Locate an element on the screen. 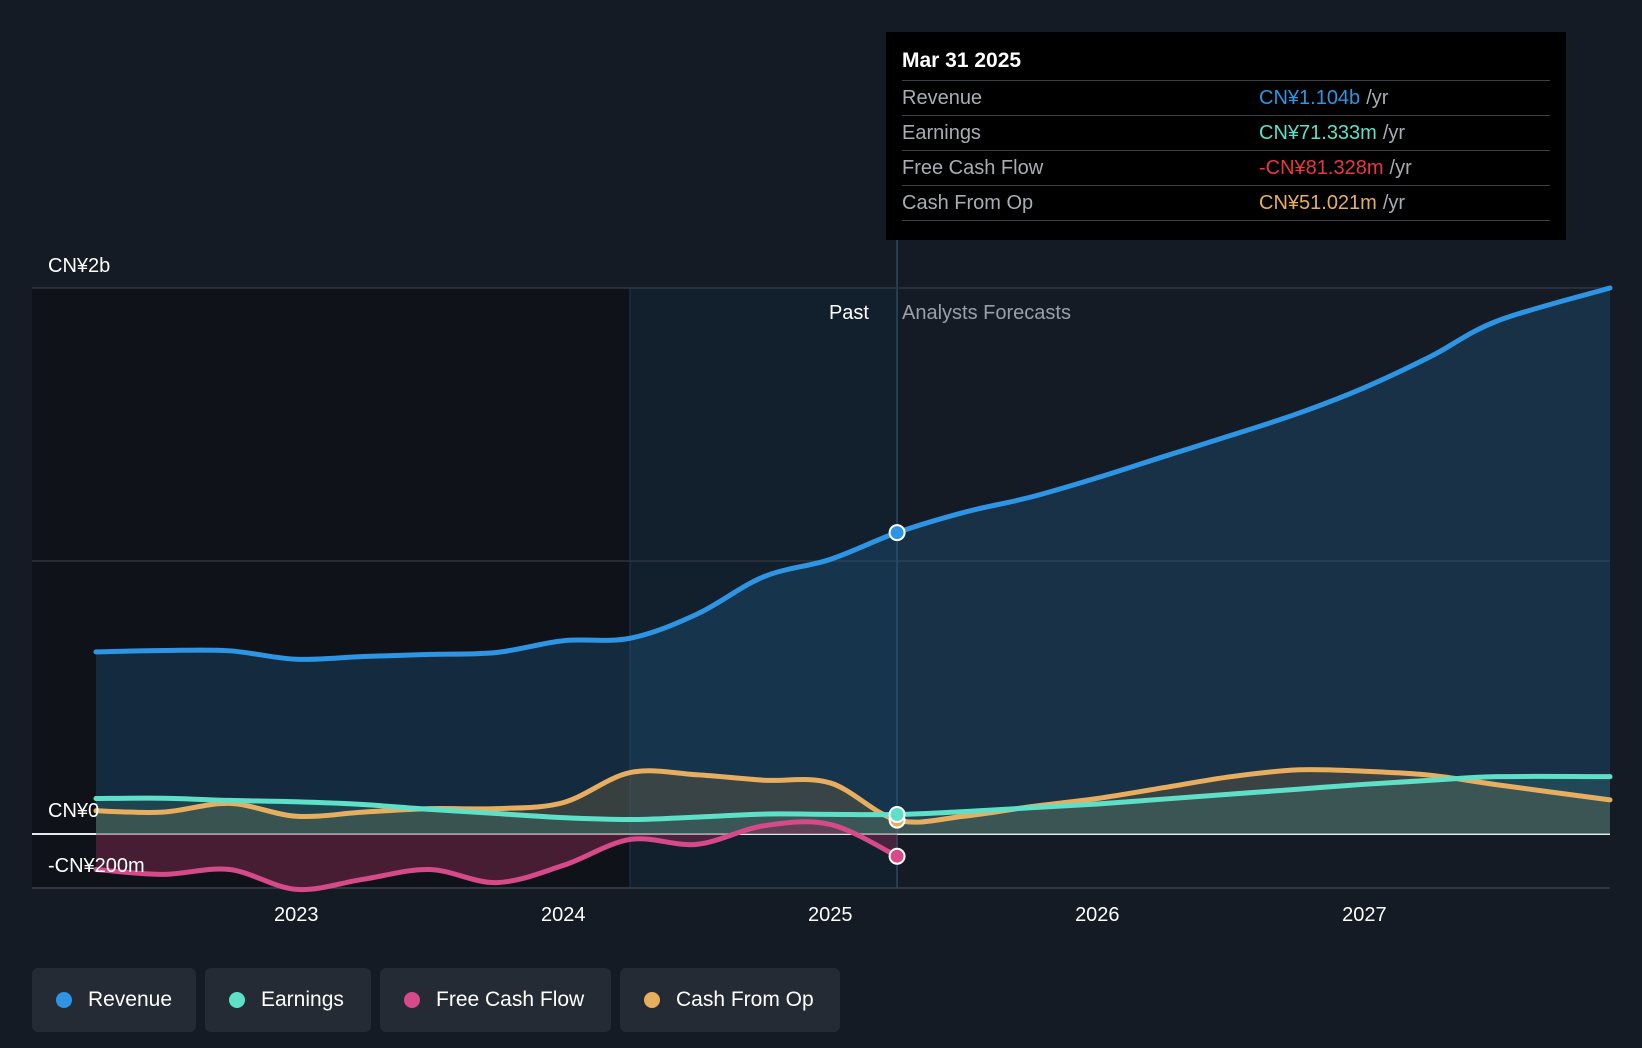 Image resolution: width=1642 pixels, height=1048 pixels. y-axis-zero-label: CN¥0 is located at coordinates (73, 811).